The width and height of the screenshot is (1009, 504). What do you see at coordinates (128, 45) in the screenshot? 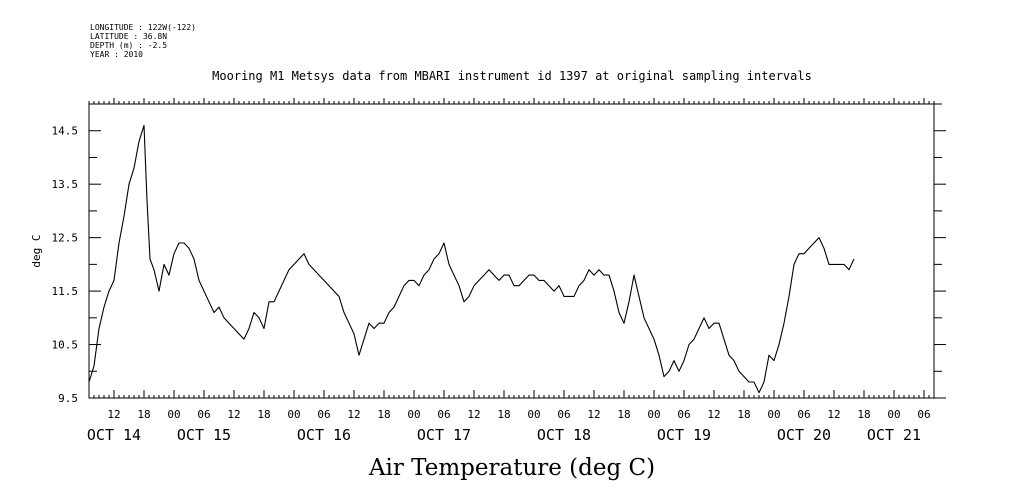
I see `depth-label: DEPTH (m) : -2.5` at bounding box center [128, 45].